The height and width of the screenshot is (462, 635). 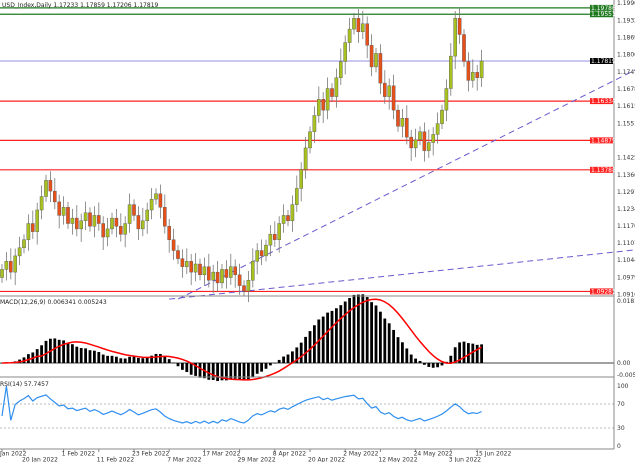 I want to click on price-axis-label: 1.18690, so click(x=626, y=37).